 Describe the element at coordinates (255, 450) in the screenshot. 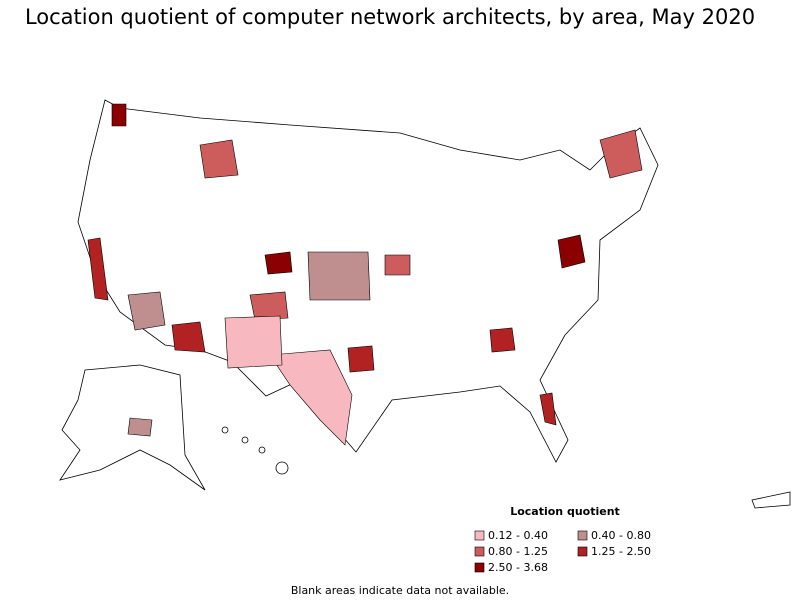

I see `hawaii` at that location.